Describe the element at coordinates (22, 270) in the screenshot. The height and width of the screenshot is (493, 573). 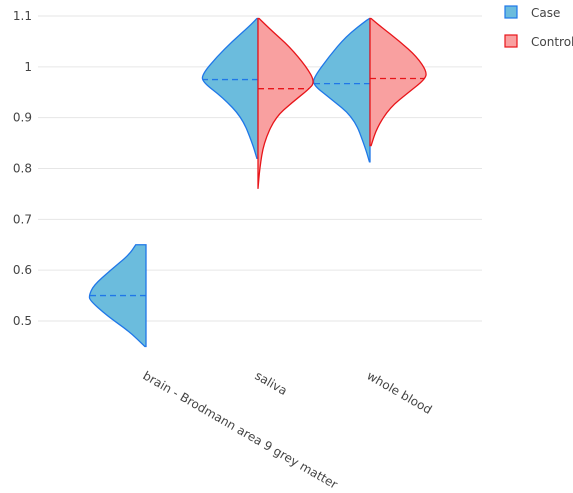
I see `y-tick-label: 0.6` at that location.